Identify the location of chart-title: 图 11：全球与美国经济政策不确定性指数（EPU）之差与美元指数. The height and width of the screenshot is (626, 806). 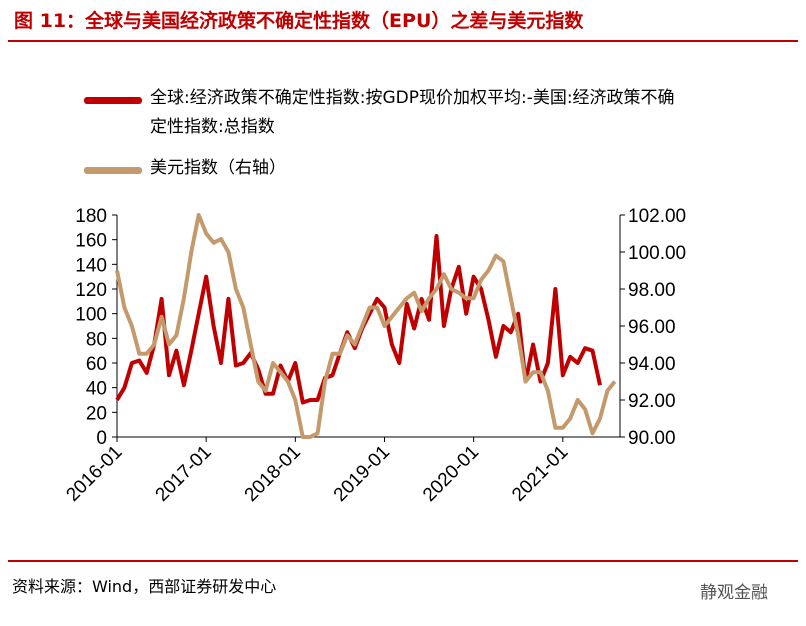
(299, 21).